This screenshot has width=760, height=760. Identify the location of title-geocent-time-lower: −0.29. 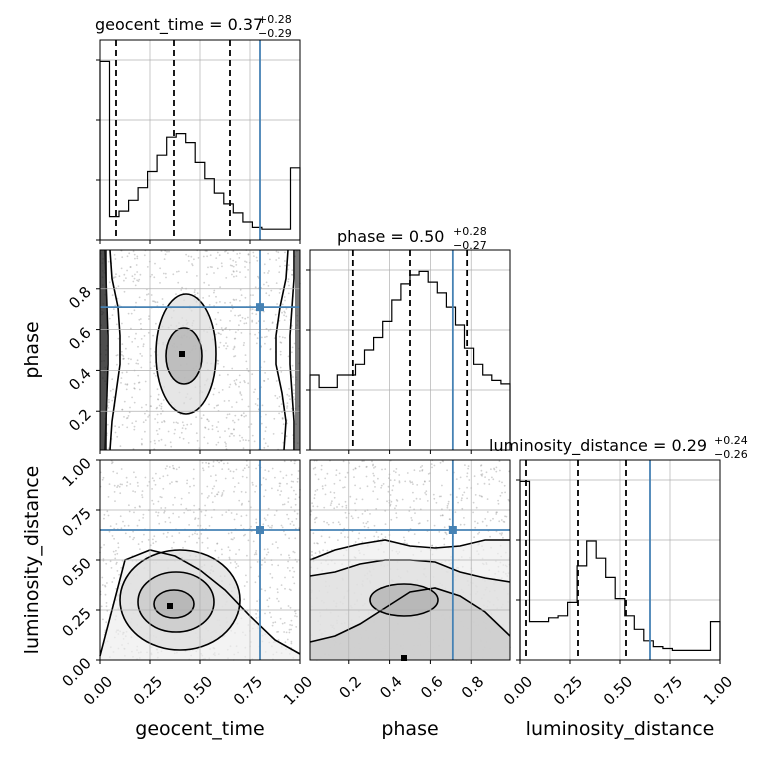
(275, 33).